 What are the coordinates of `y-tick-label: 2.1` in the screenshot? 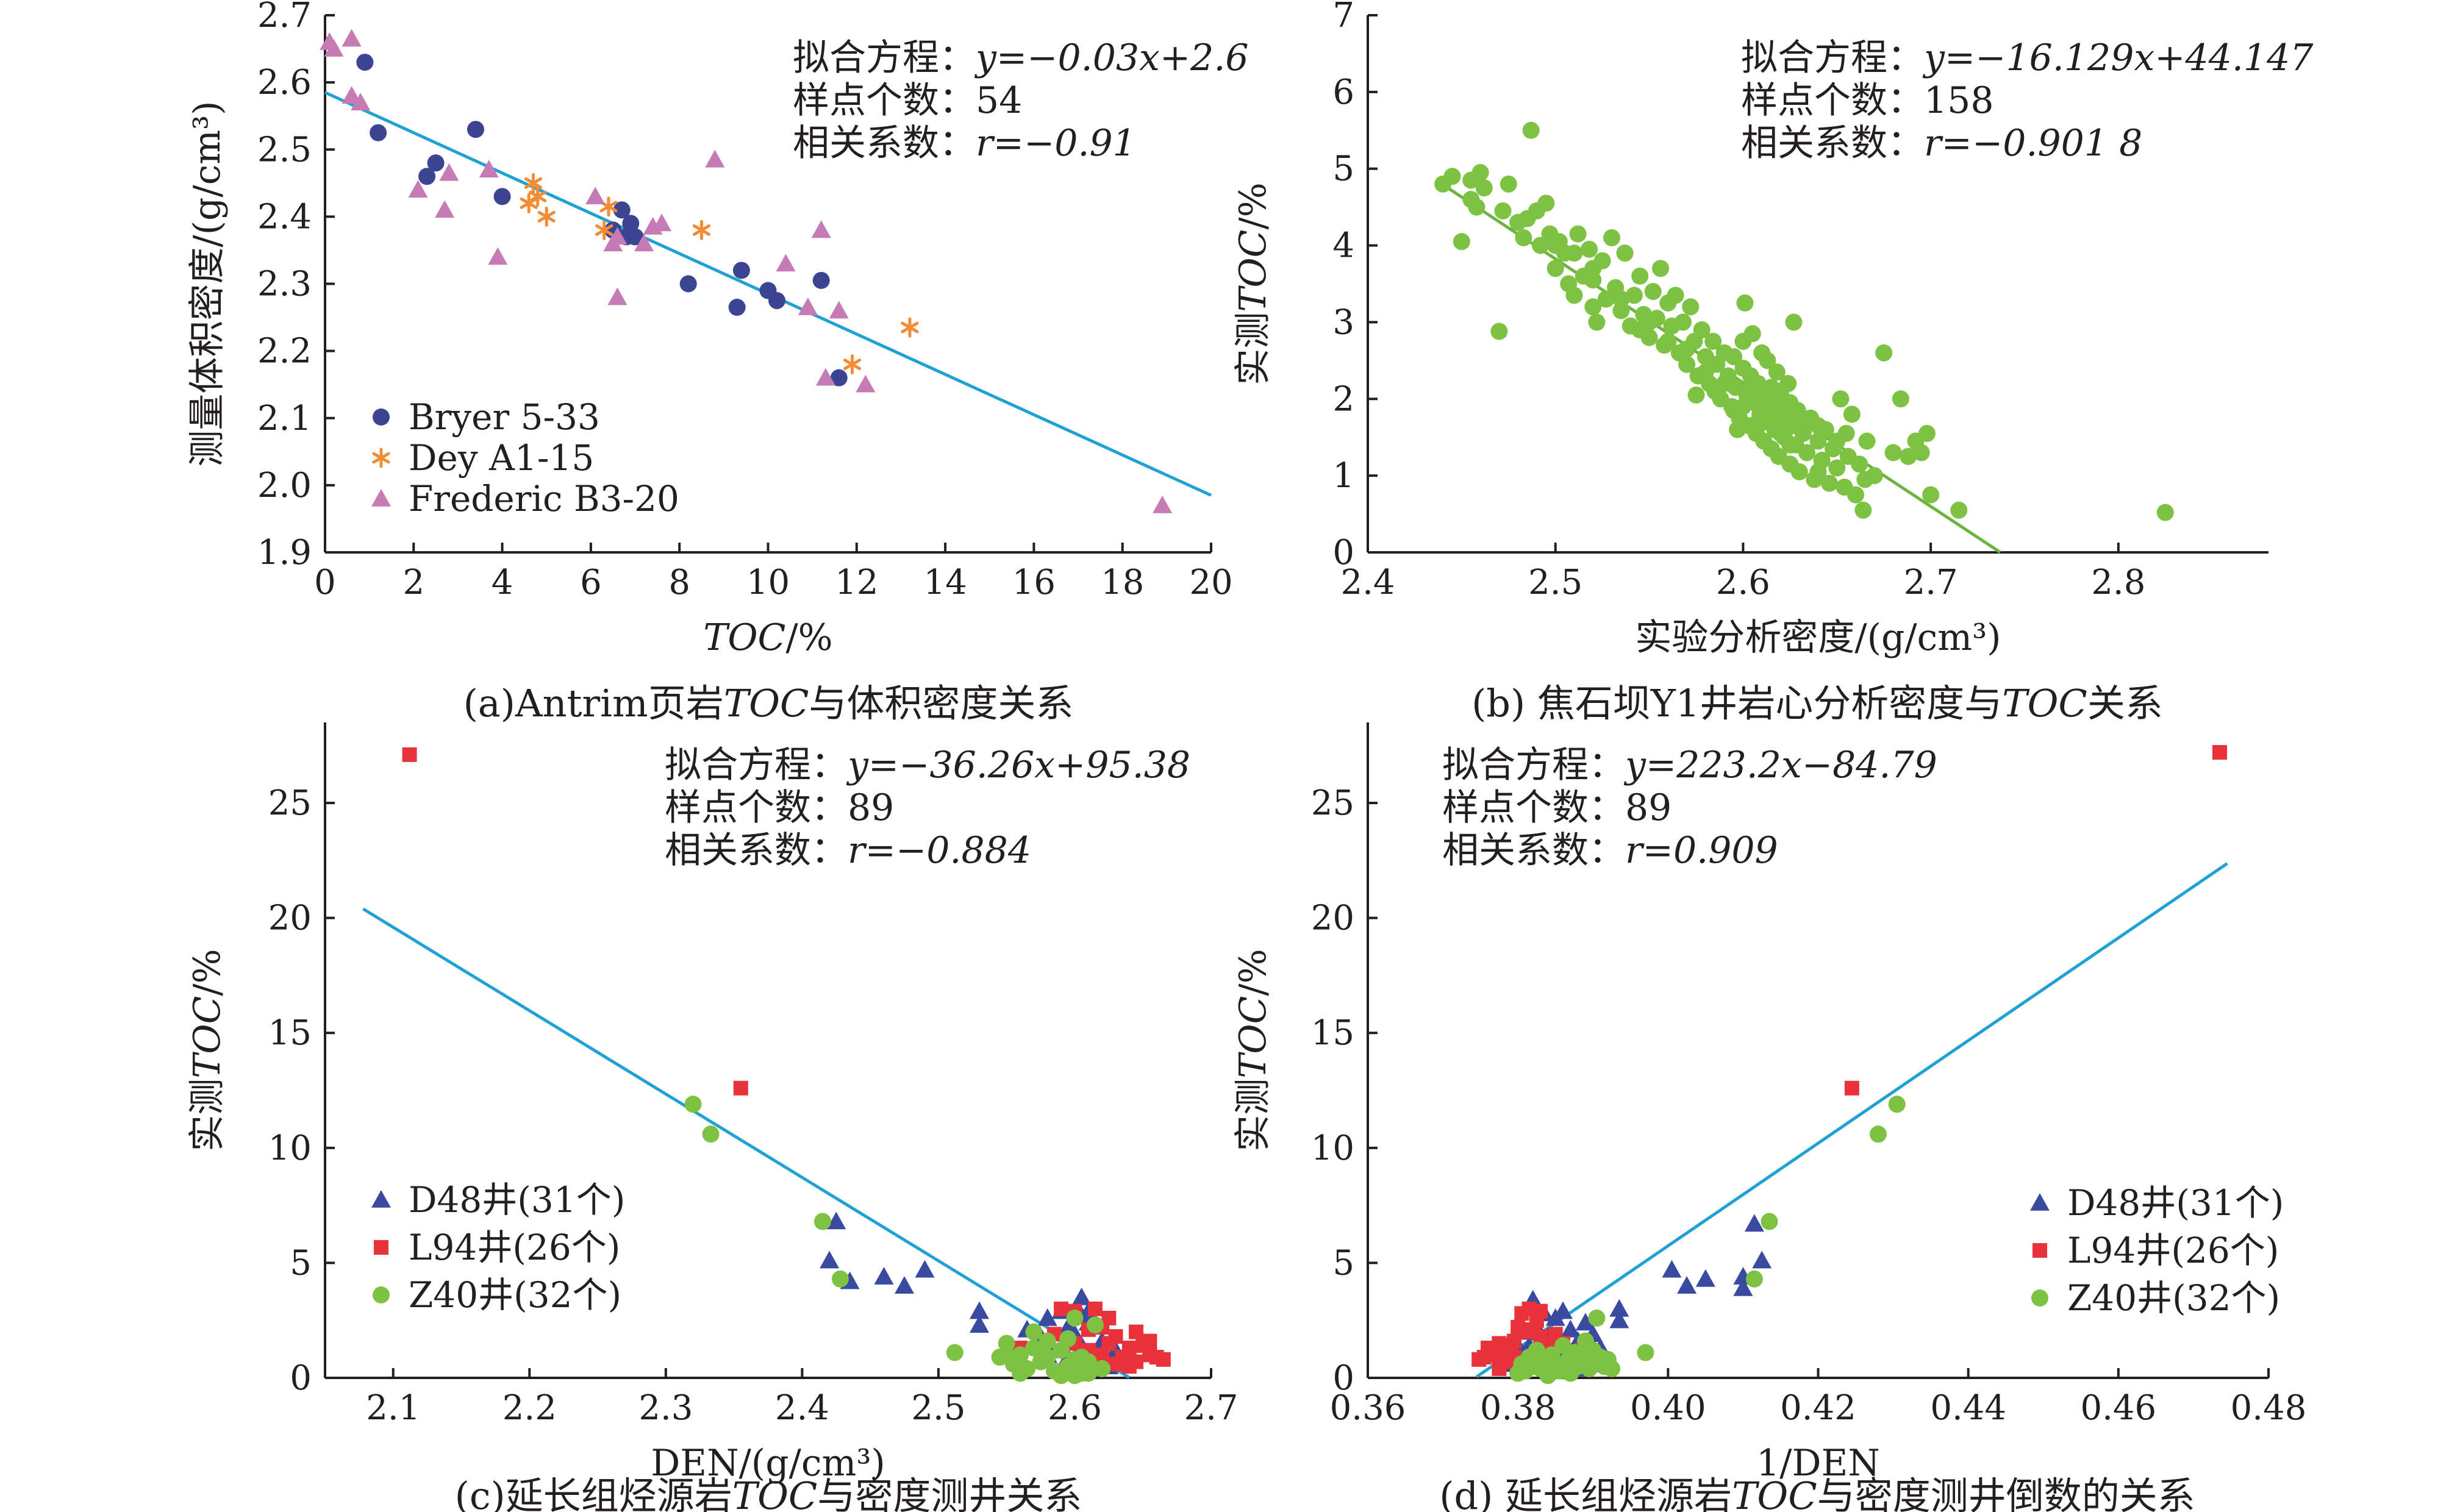 It's located at (284, 418).